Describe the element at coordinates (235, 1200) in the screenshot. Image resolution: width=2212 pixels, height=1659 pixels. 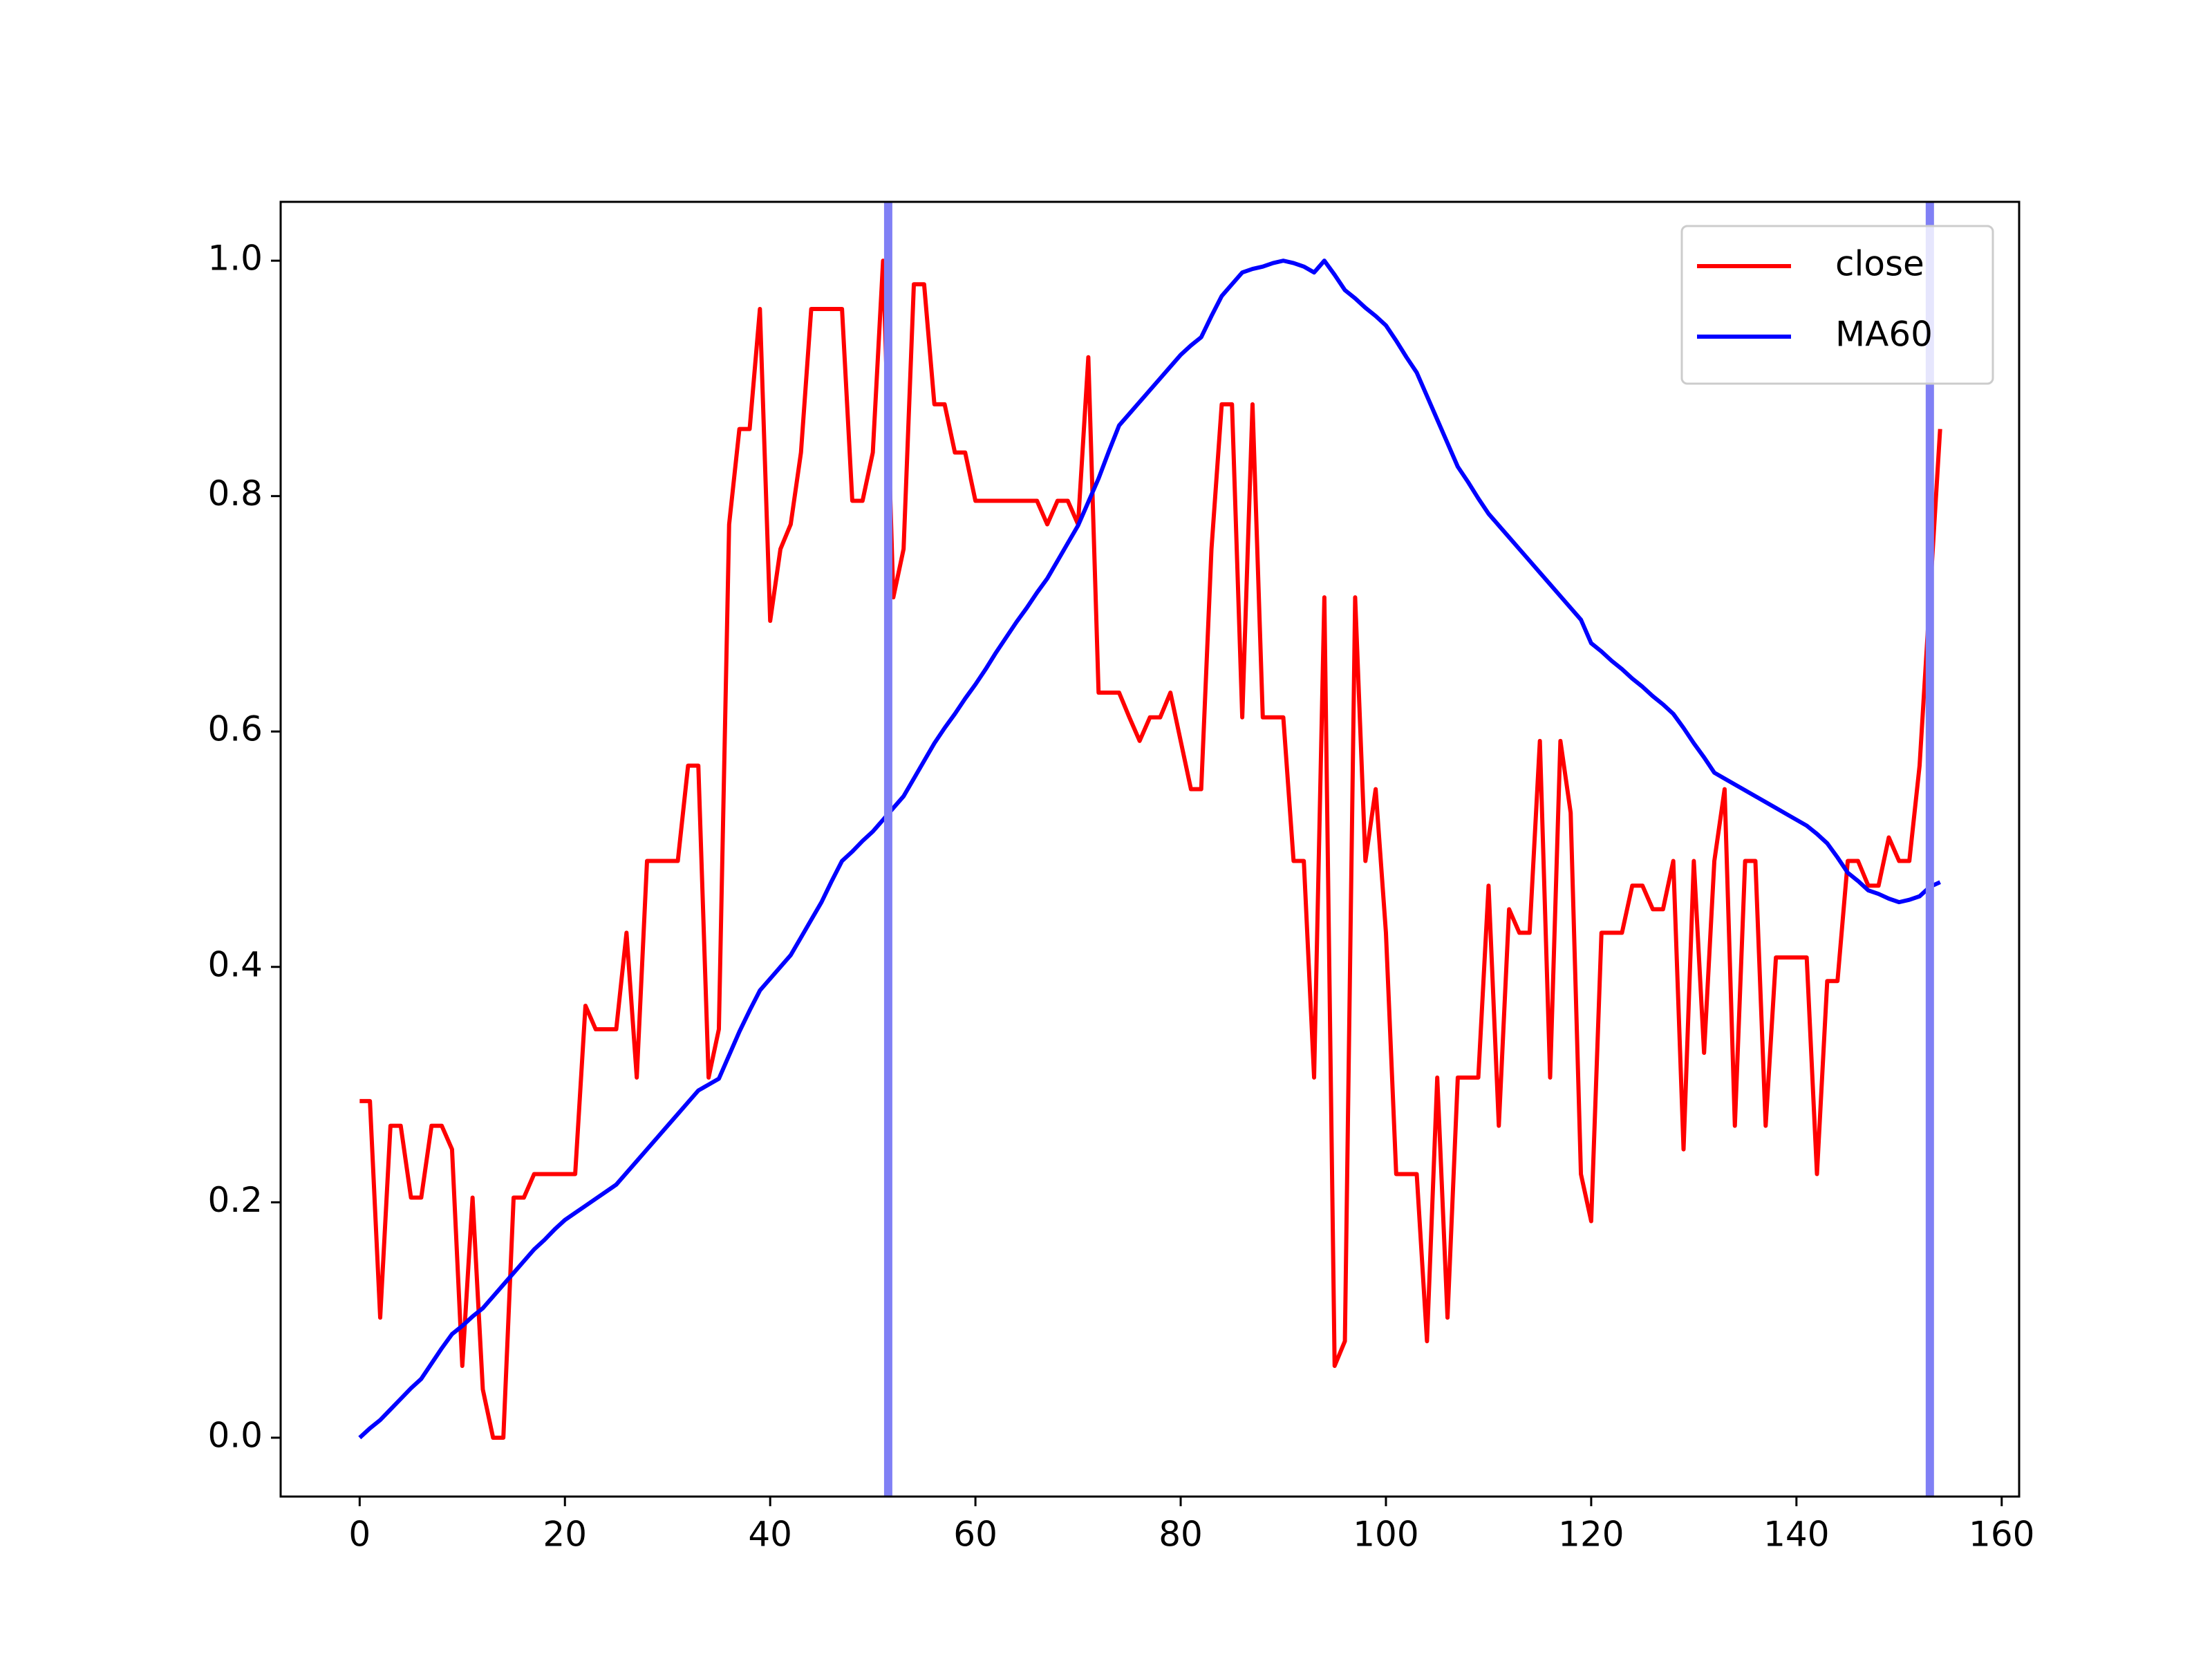
I see `y-tick-label: 0.2` at that location.